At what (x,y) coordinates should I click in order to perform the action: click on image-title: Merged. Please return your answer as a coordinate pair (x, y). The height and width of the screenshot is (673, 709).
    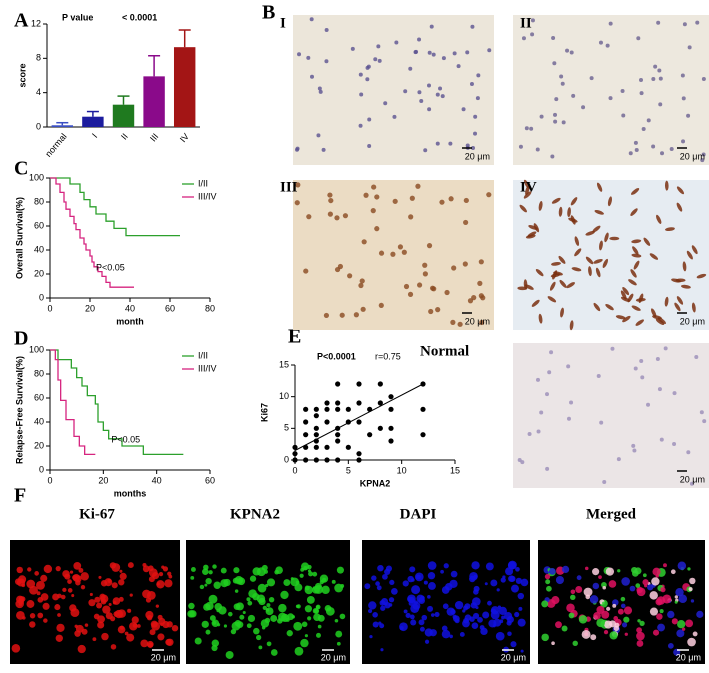
    Looking at the image, I should click on (611, 514).